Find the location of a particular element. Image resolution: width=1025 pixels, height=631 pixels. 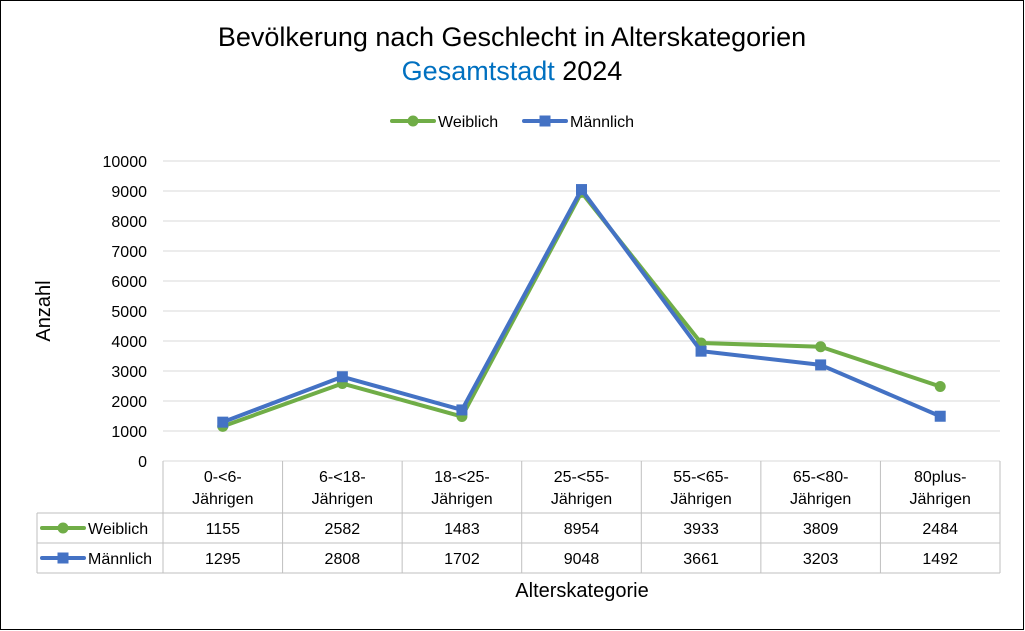

table-cell-value: 1483 is located at coordinates (462, 529).